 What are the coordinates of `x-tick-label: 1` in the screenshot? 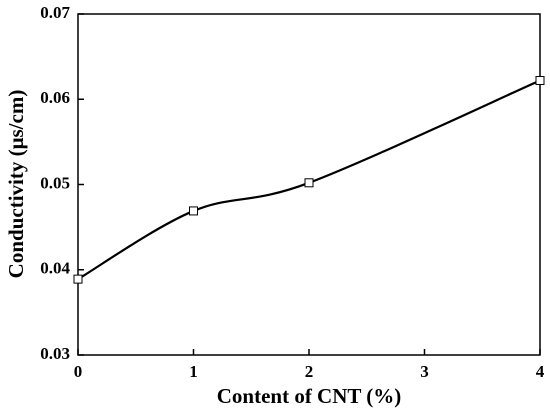 It's located at (193, 371).